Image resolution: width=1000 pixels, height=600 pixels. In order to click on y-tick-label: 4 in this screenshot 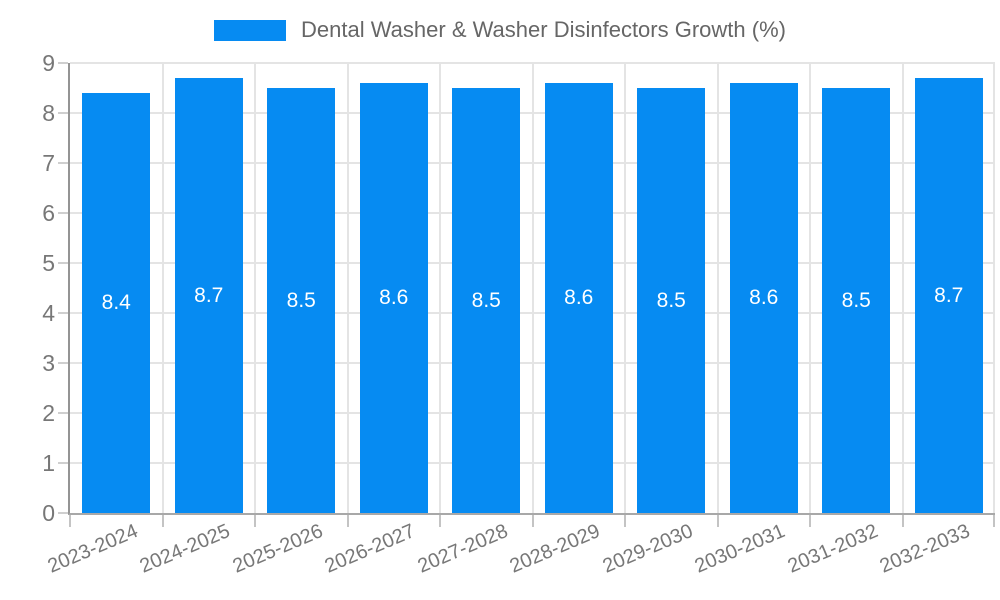, I will do `click(48, 313)`.